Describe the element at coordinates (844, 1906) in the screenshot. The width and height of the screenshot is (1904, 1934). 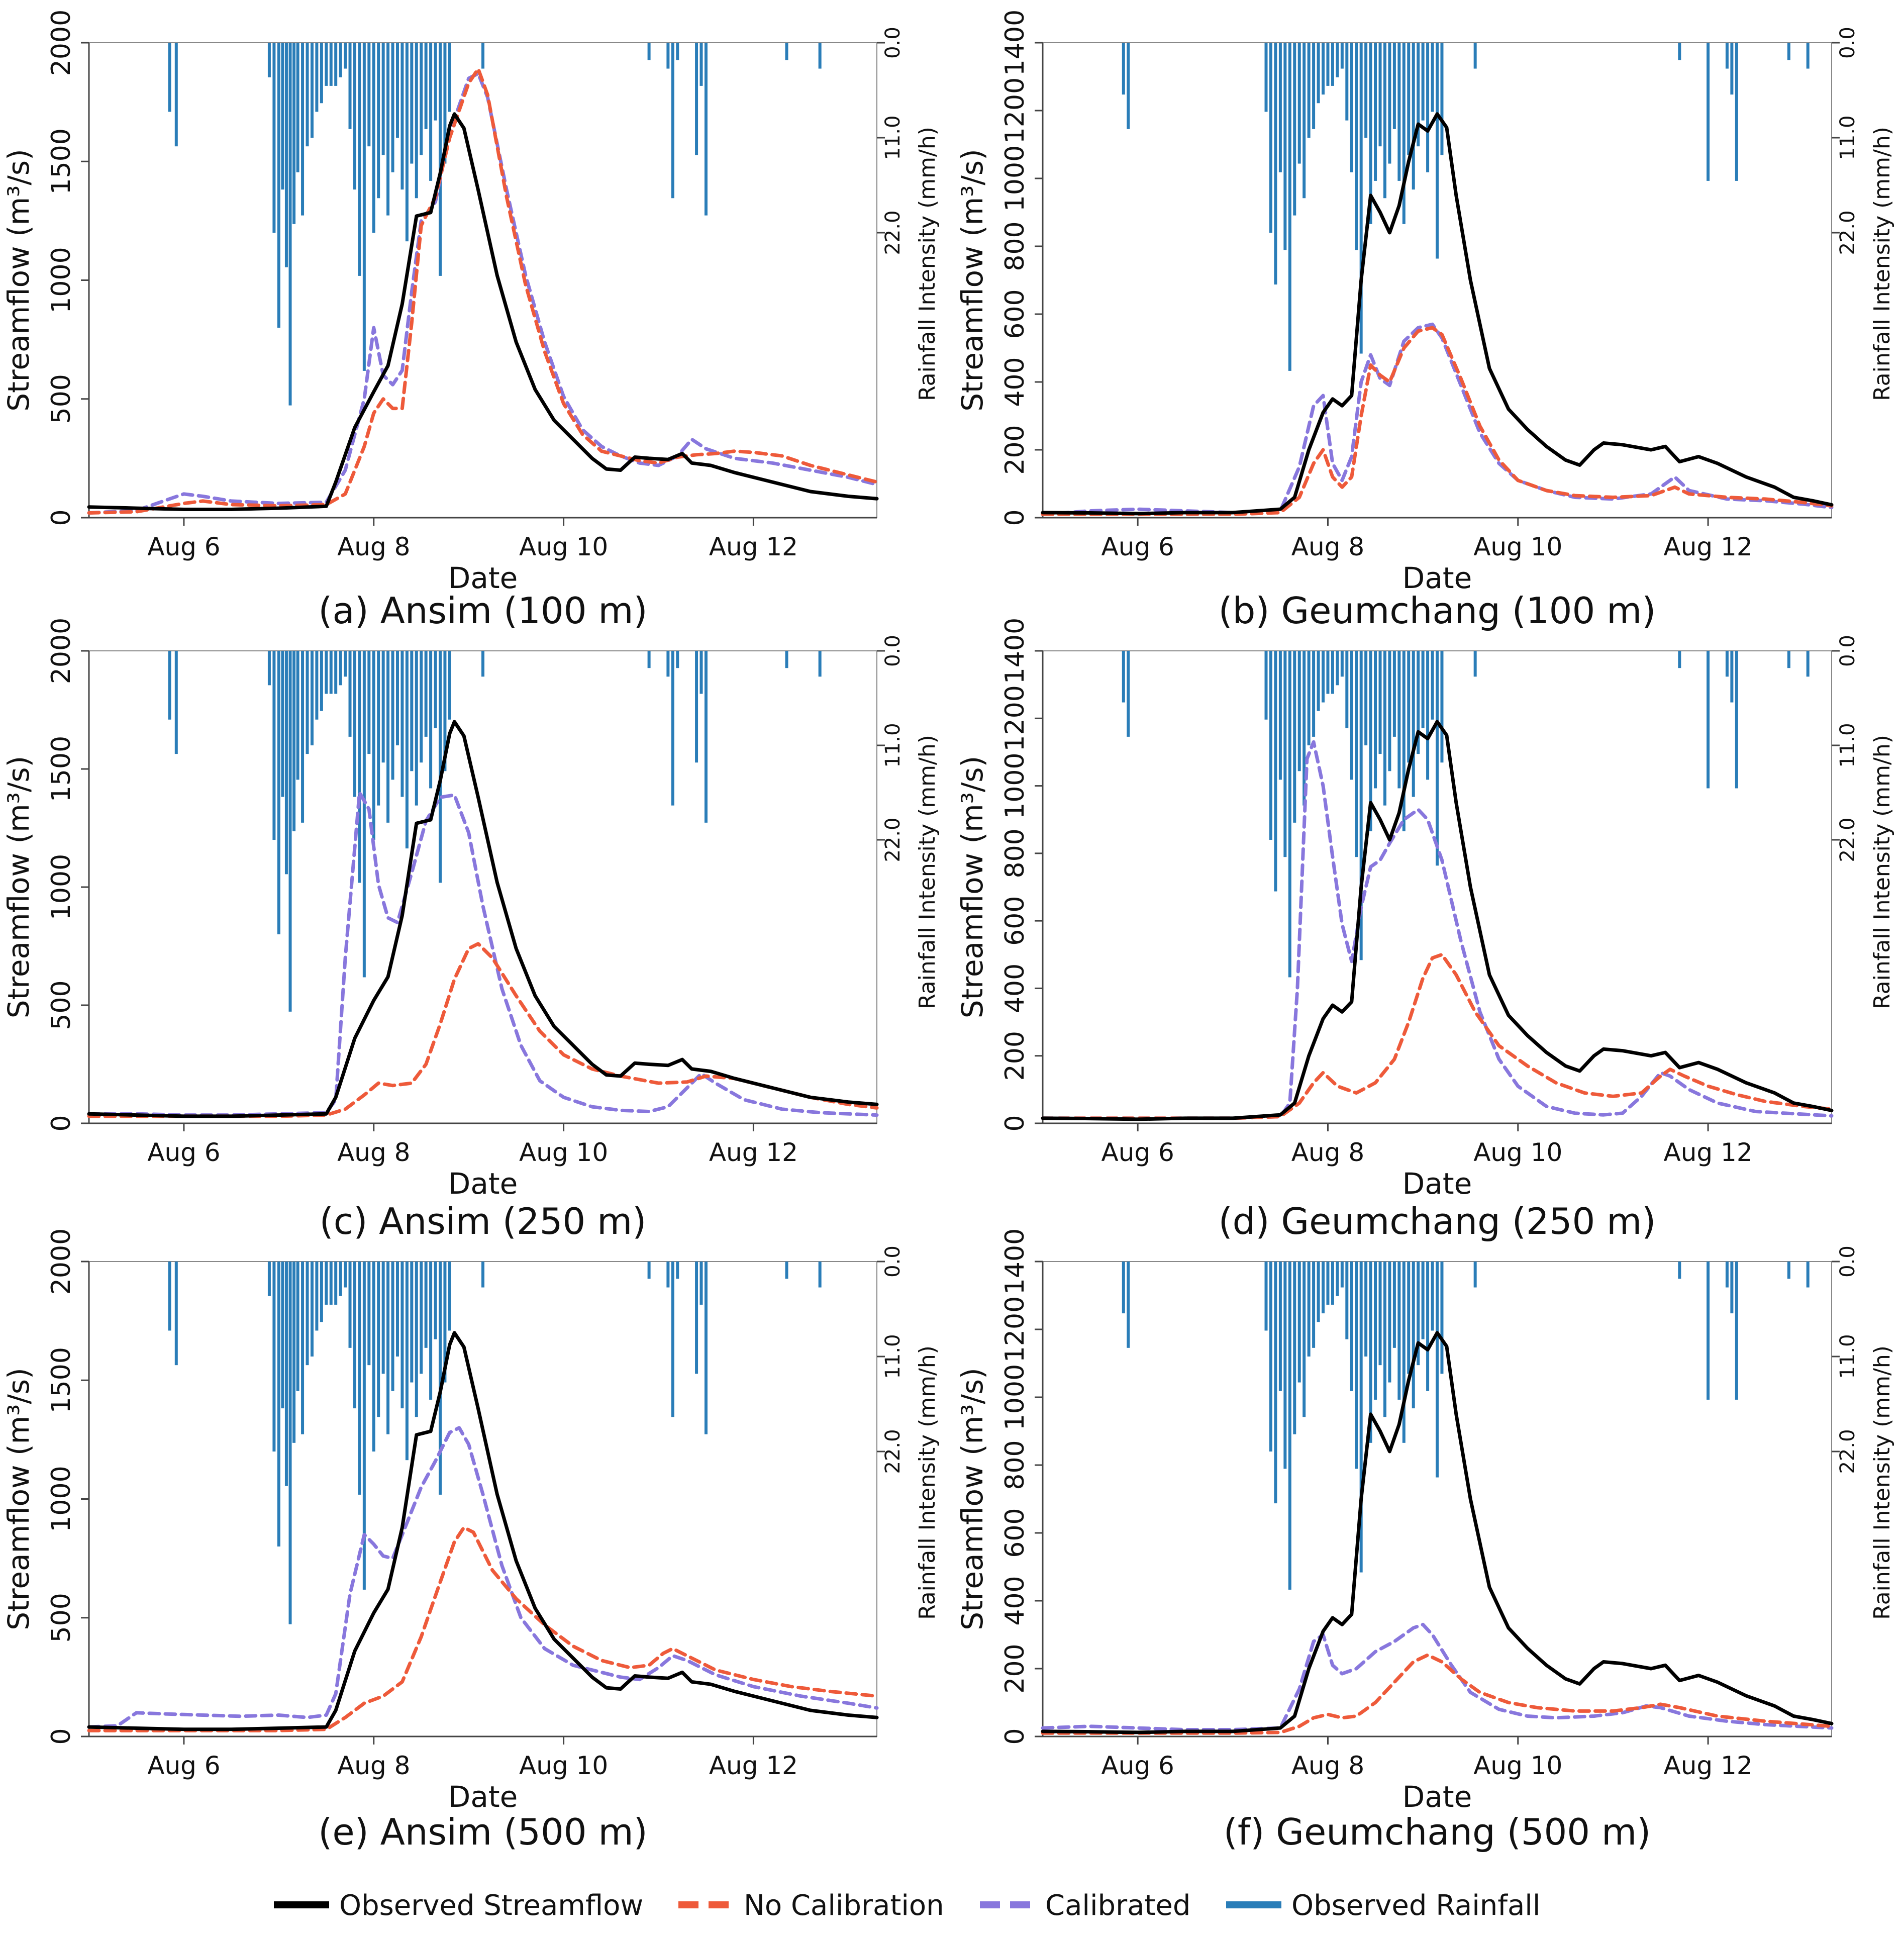
I see `legend-label: No Calibration` at that location.